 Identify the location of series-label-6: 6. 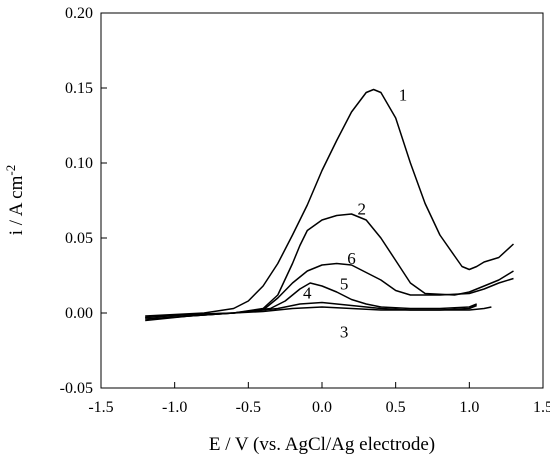
(351, 258).